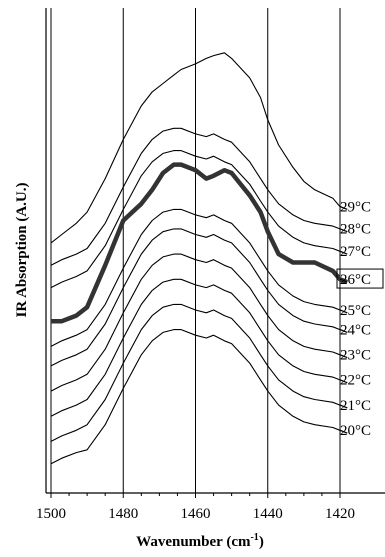 The width and height of the screenshot is (385, 557). Describe the element at coordinates (343, 207) in the screenshot. I see `leader-29°C` at that location.